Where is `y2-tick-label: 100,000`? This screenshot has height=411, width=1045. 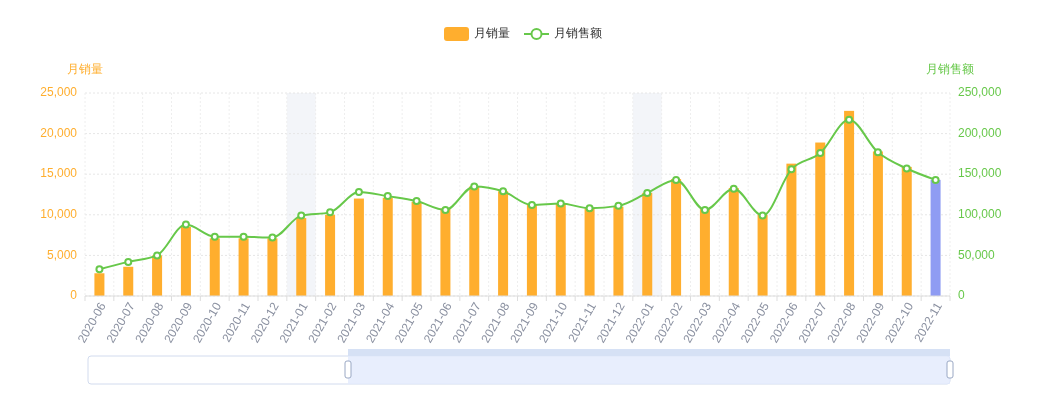
y2-tick-label: 100,000 is located at coordinates (980, 213).